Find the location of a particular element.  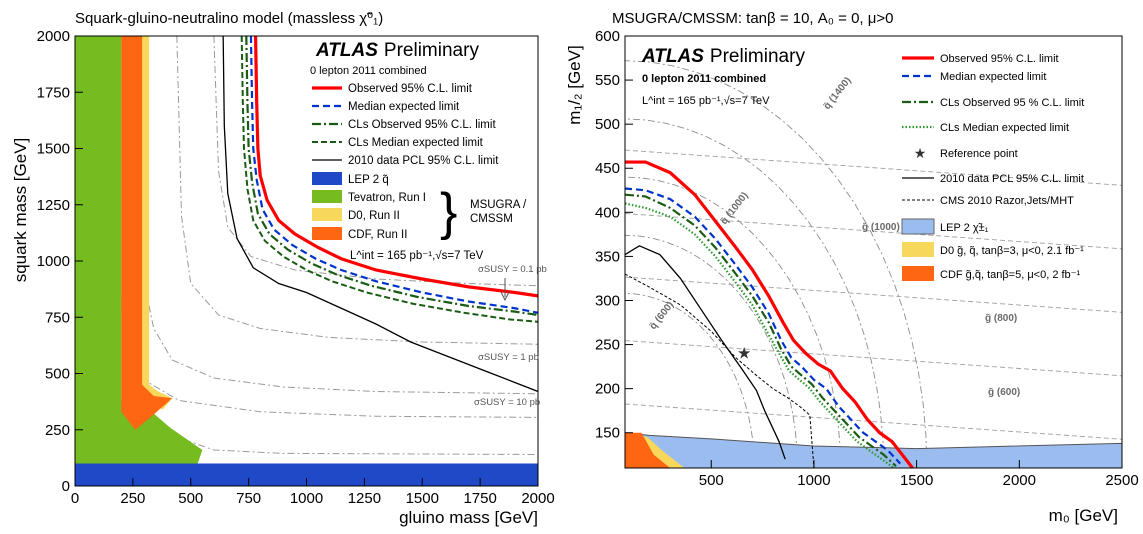

right-series-cms is located at coordinates (720, 370).